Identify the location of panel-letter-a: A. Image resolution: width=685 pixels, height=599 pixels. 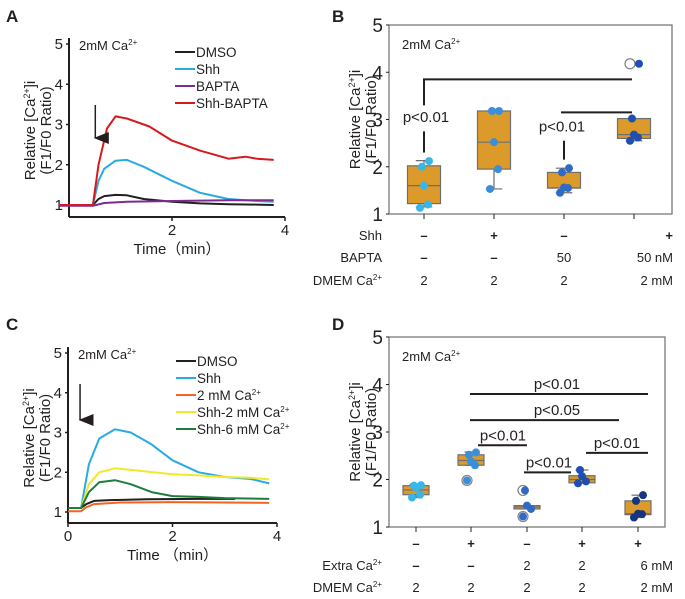
(12, 16).